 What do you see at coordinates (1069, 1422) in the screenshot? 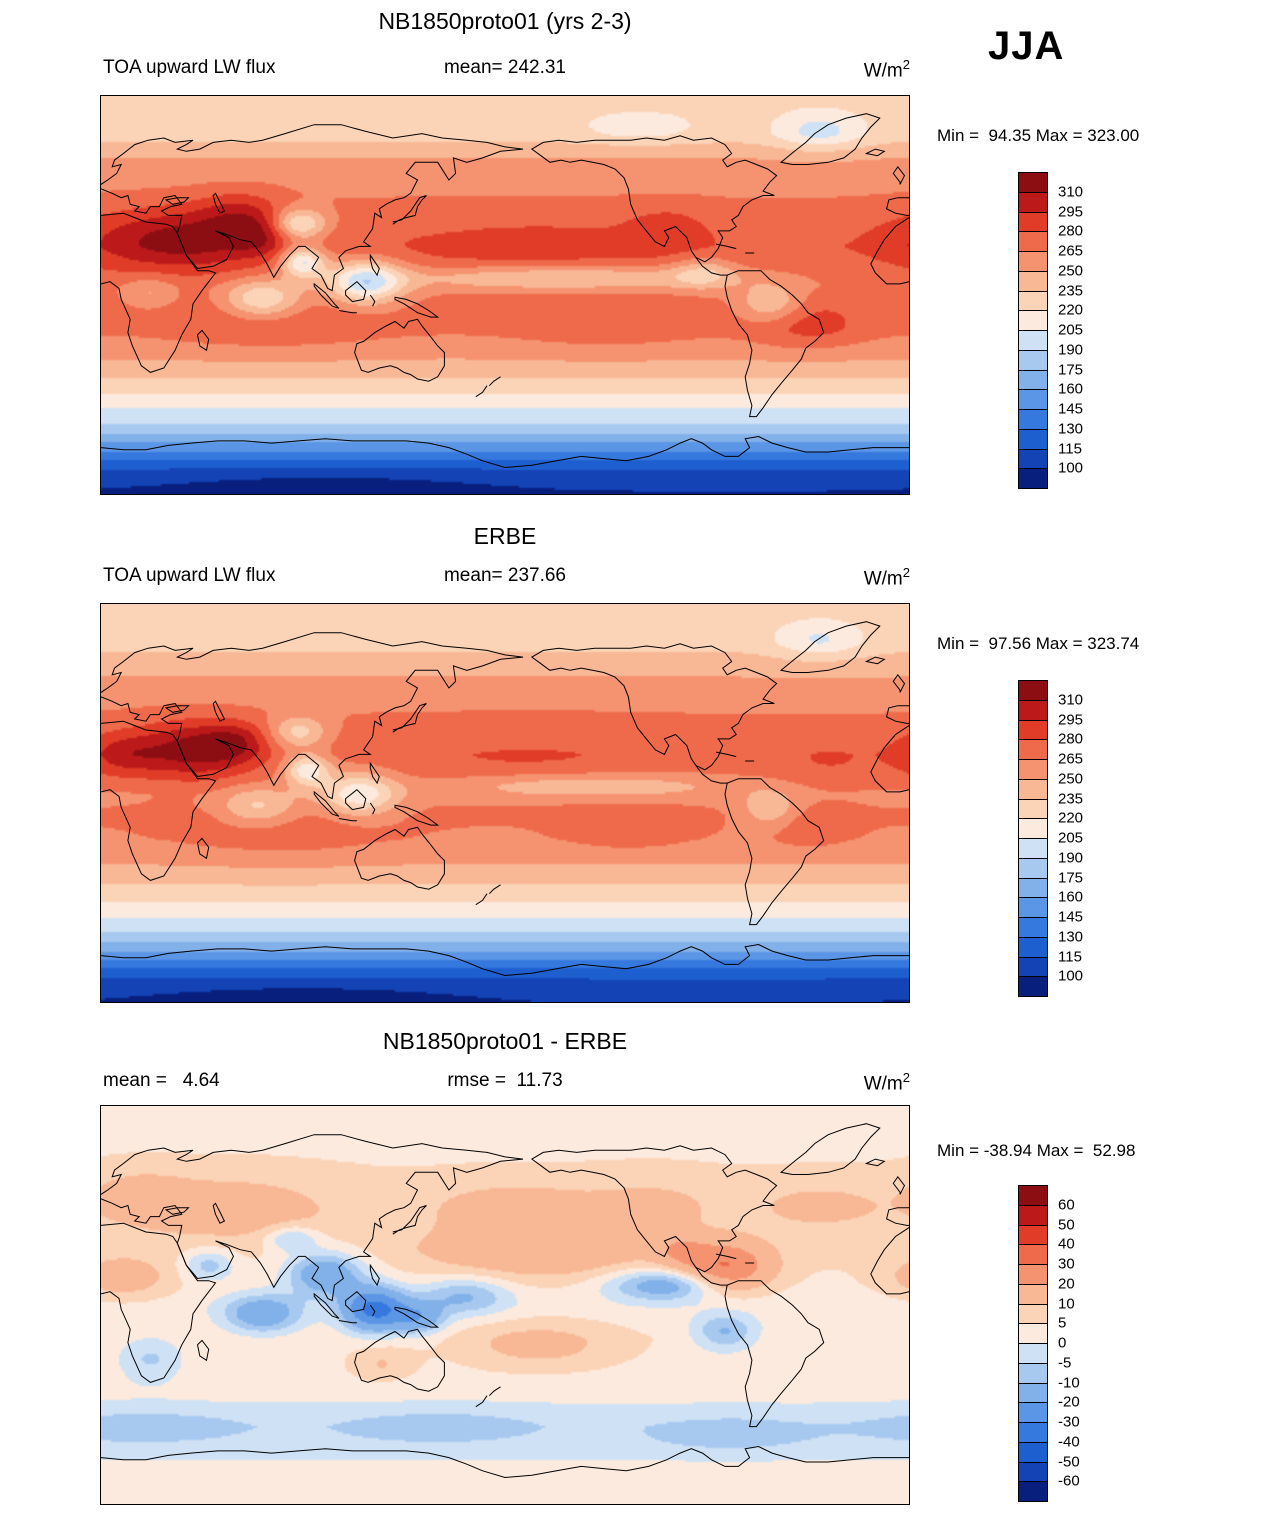
I see `colorbar-tick-label: -30` at bounding box center [1069, 1422].